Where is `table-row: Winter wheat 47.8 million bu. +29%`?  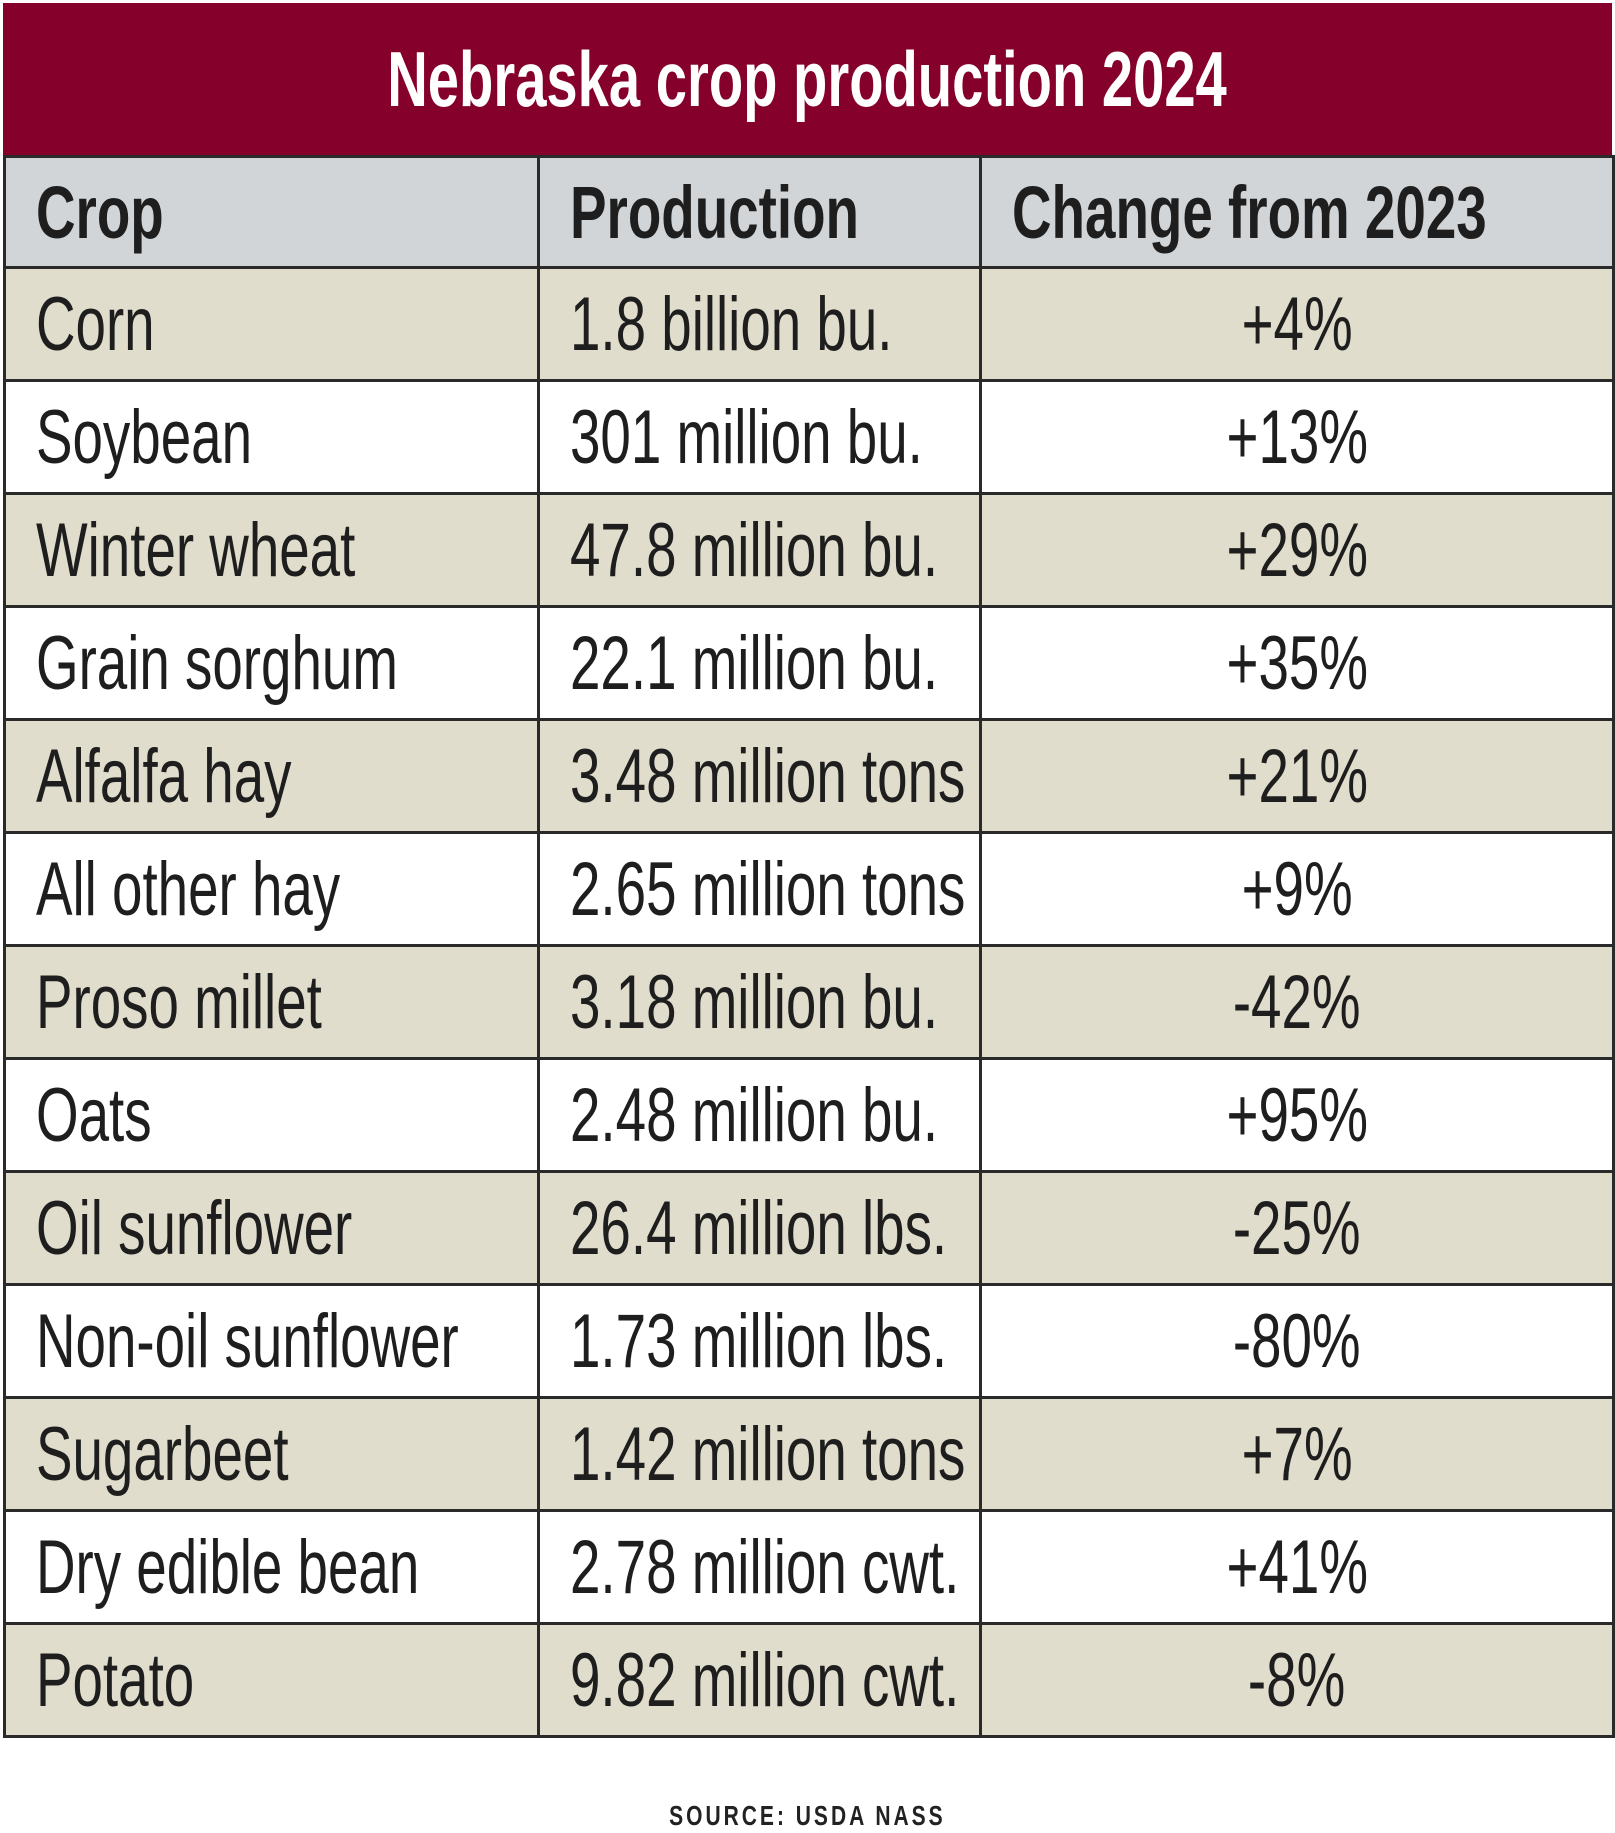 table-row: Winter wheat 47.8 million bu. +29% is located at coordinates (809, 550).